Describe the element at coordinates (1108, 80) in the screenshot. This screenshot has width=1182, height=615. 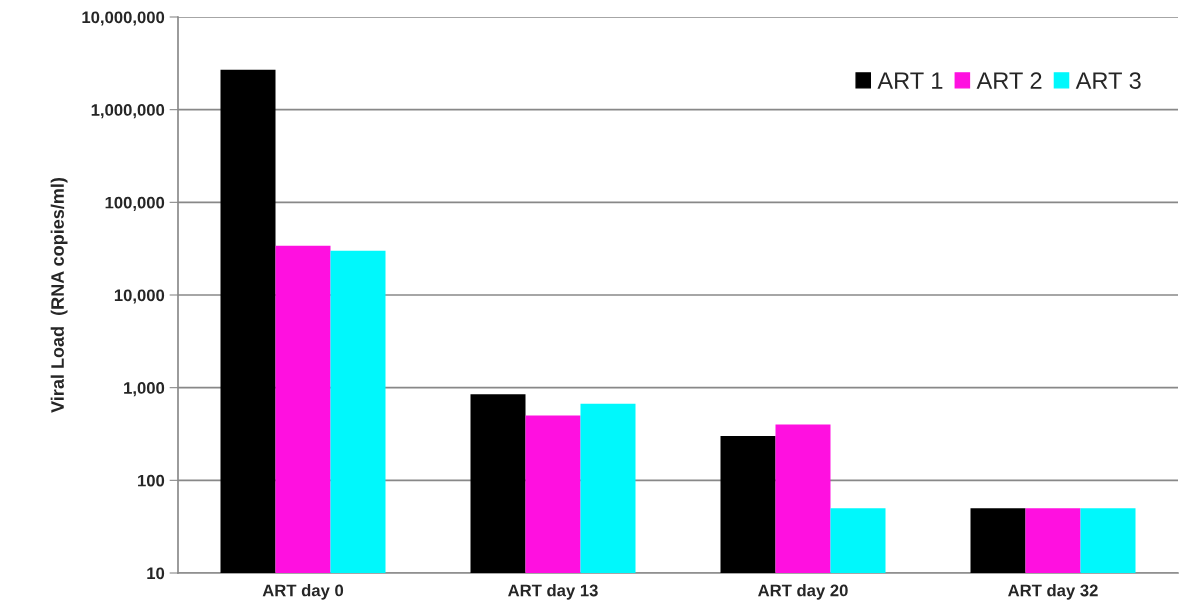
I see `legend-label: ART 3` at that location.